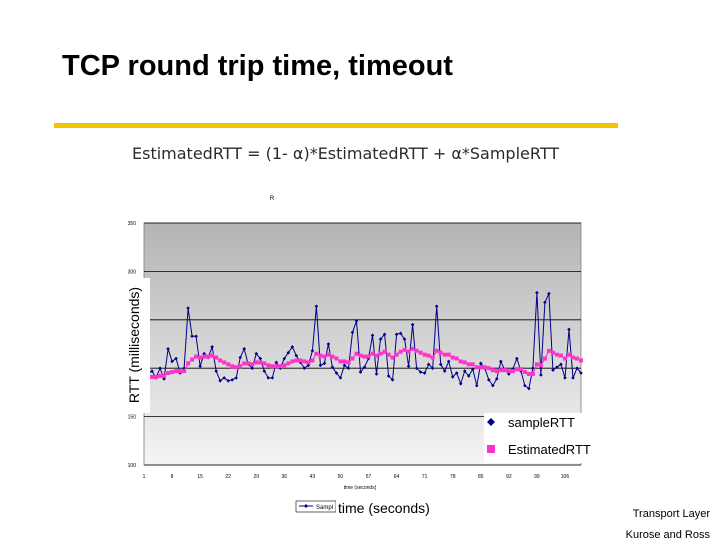  What do you see at coordinates (667, 535) in the screenshot?
I see `footer-authors: Kurose and Ross` at bounding box center [667, 535].